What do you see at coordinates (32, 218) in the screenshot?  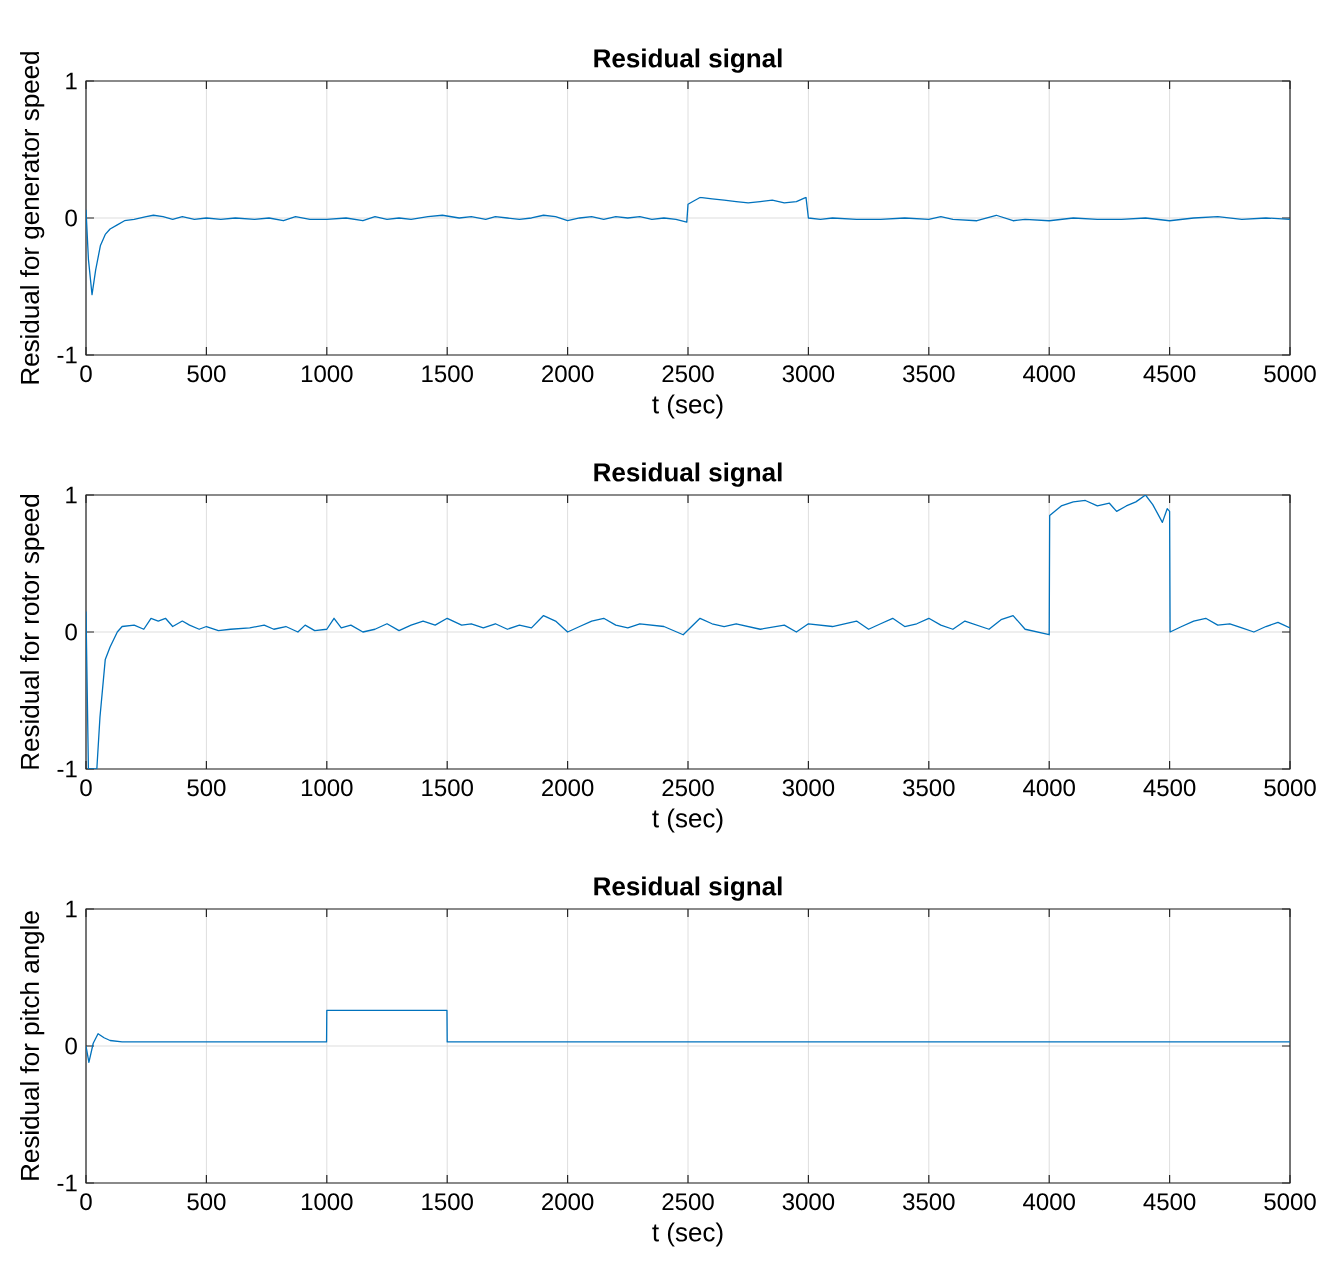 I see `y-axis-title: Residual for generator speed` at bounding box center [32, 218].